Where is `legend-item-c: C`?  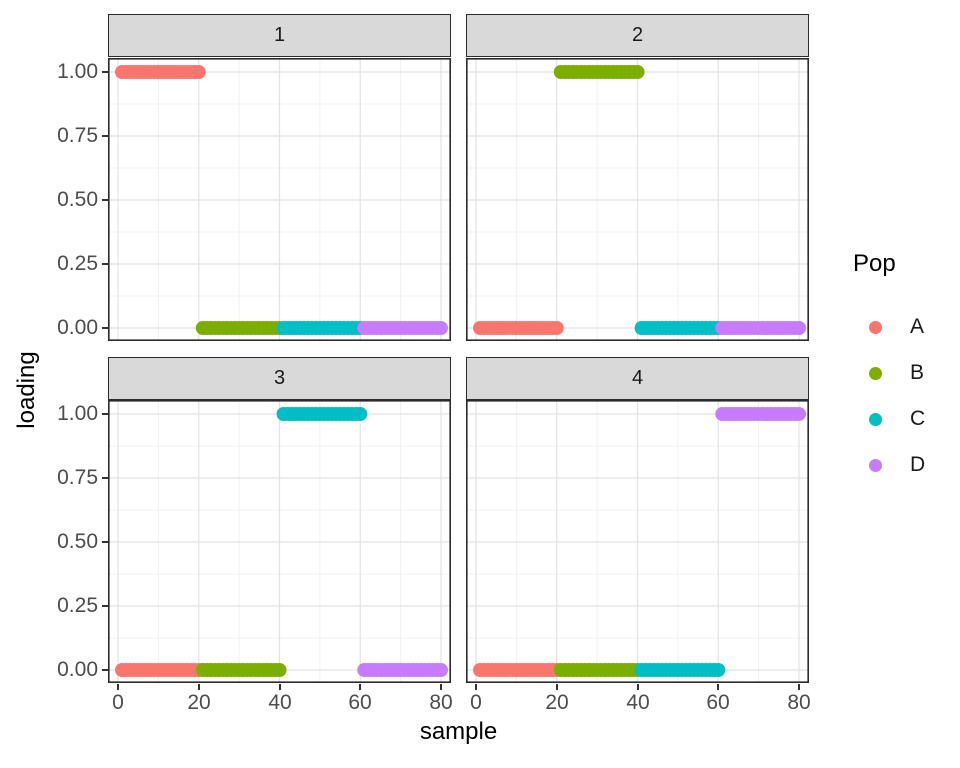 legend-item-c: C is located at coordinates (905, 419).